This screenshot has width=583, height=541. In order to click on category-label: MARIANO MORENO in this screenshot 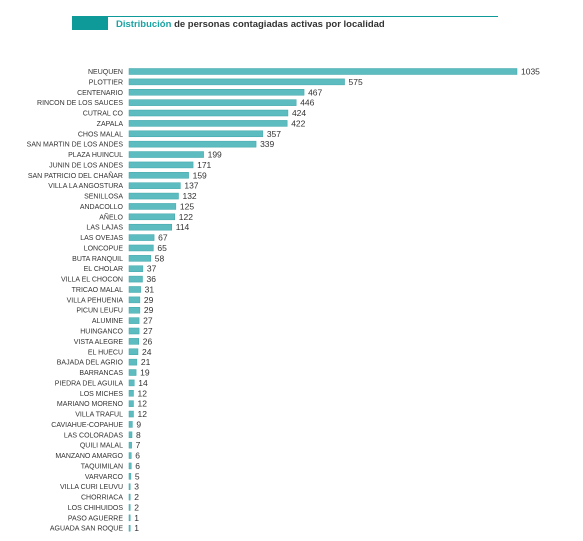, I will do `click(90, 404)`.